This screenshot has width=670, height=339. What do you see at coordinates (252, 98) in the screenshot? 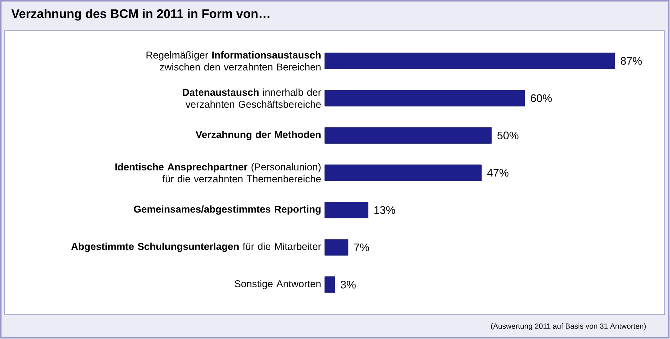
I see `y-tick-label: Datenaustausch innerhalb der verzahnten Geschäftsbereiche` at bounding box center [252, 98].